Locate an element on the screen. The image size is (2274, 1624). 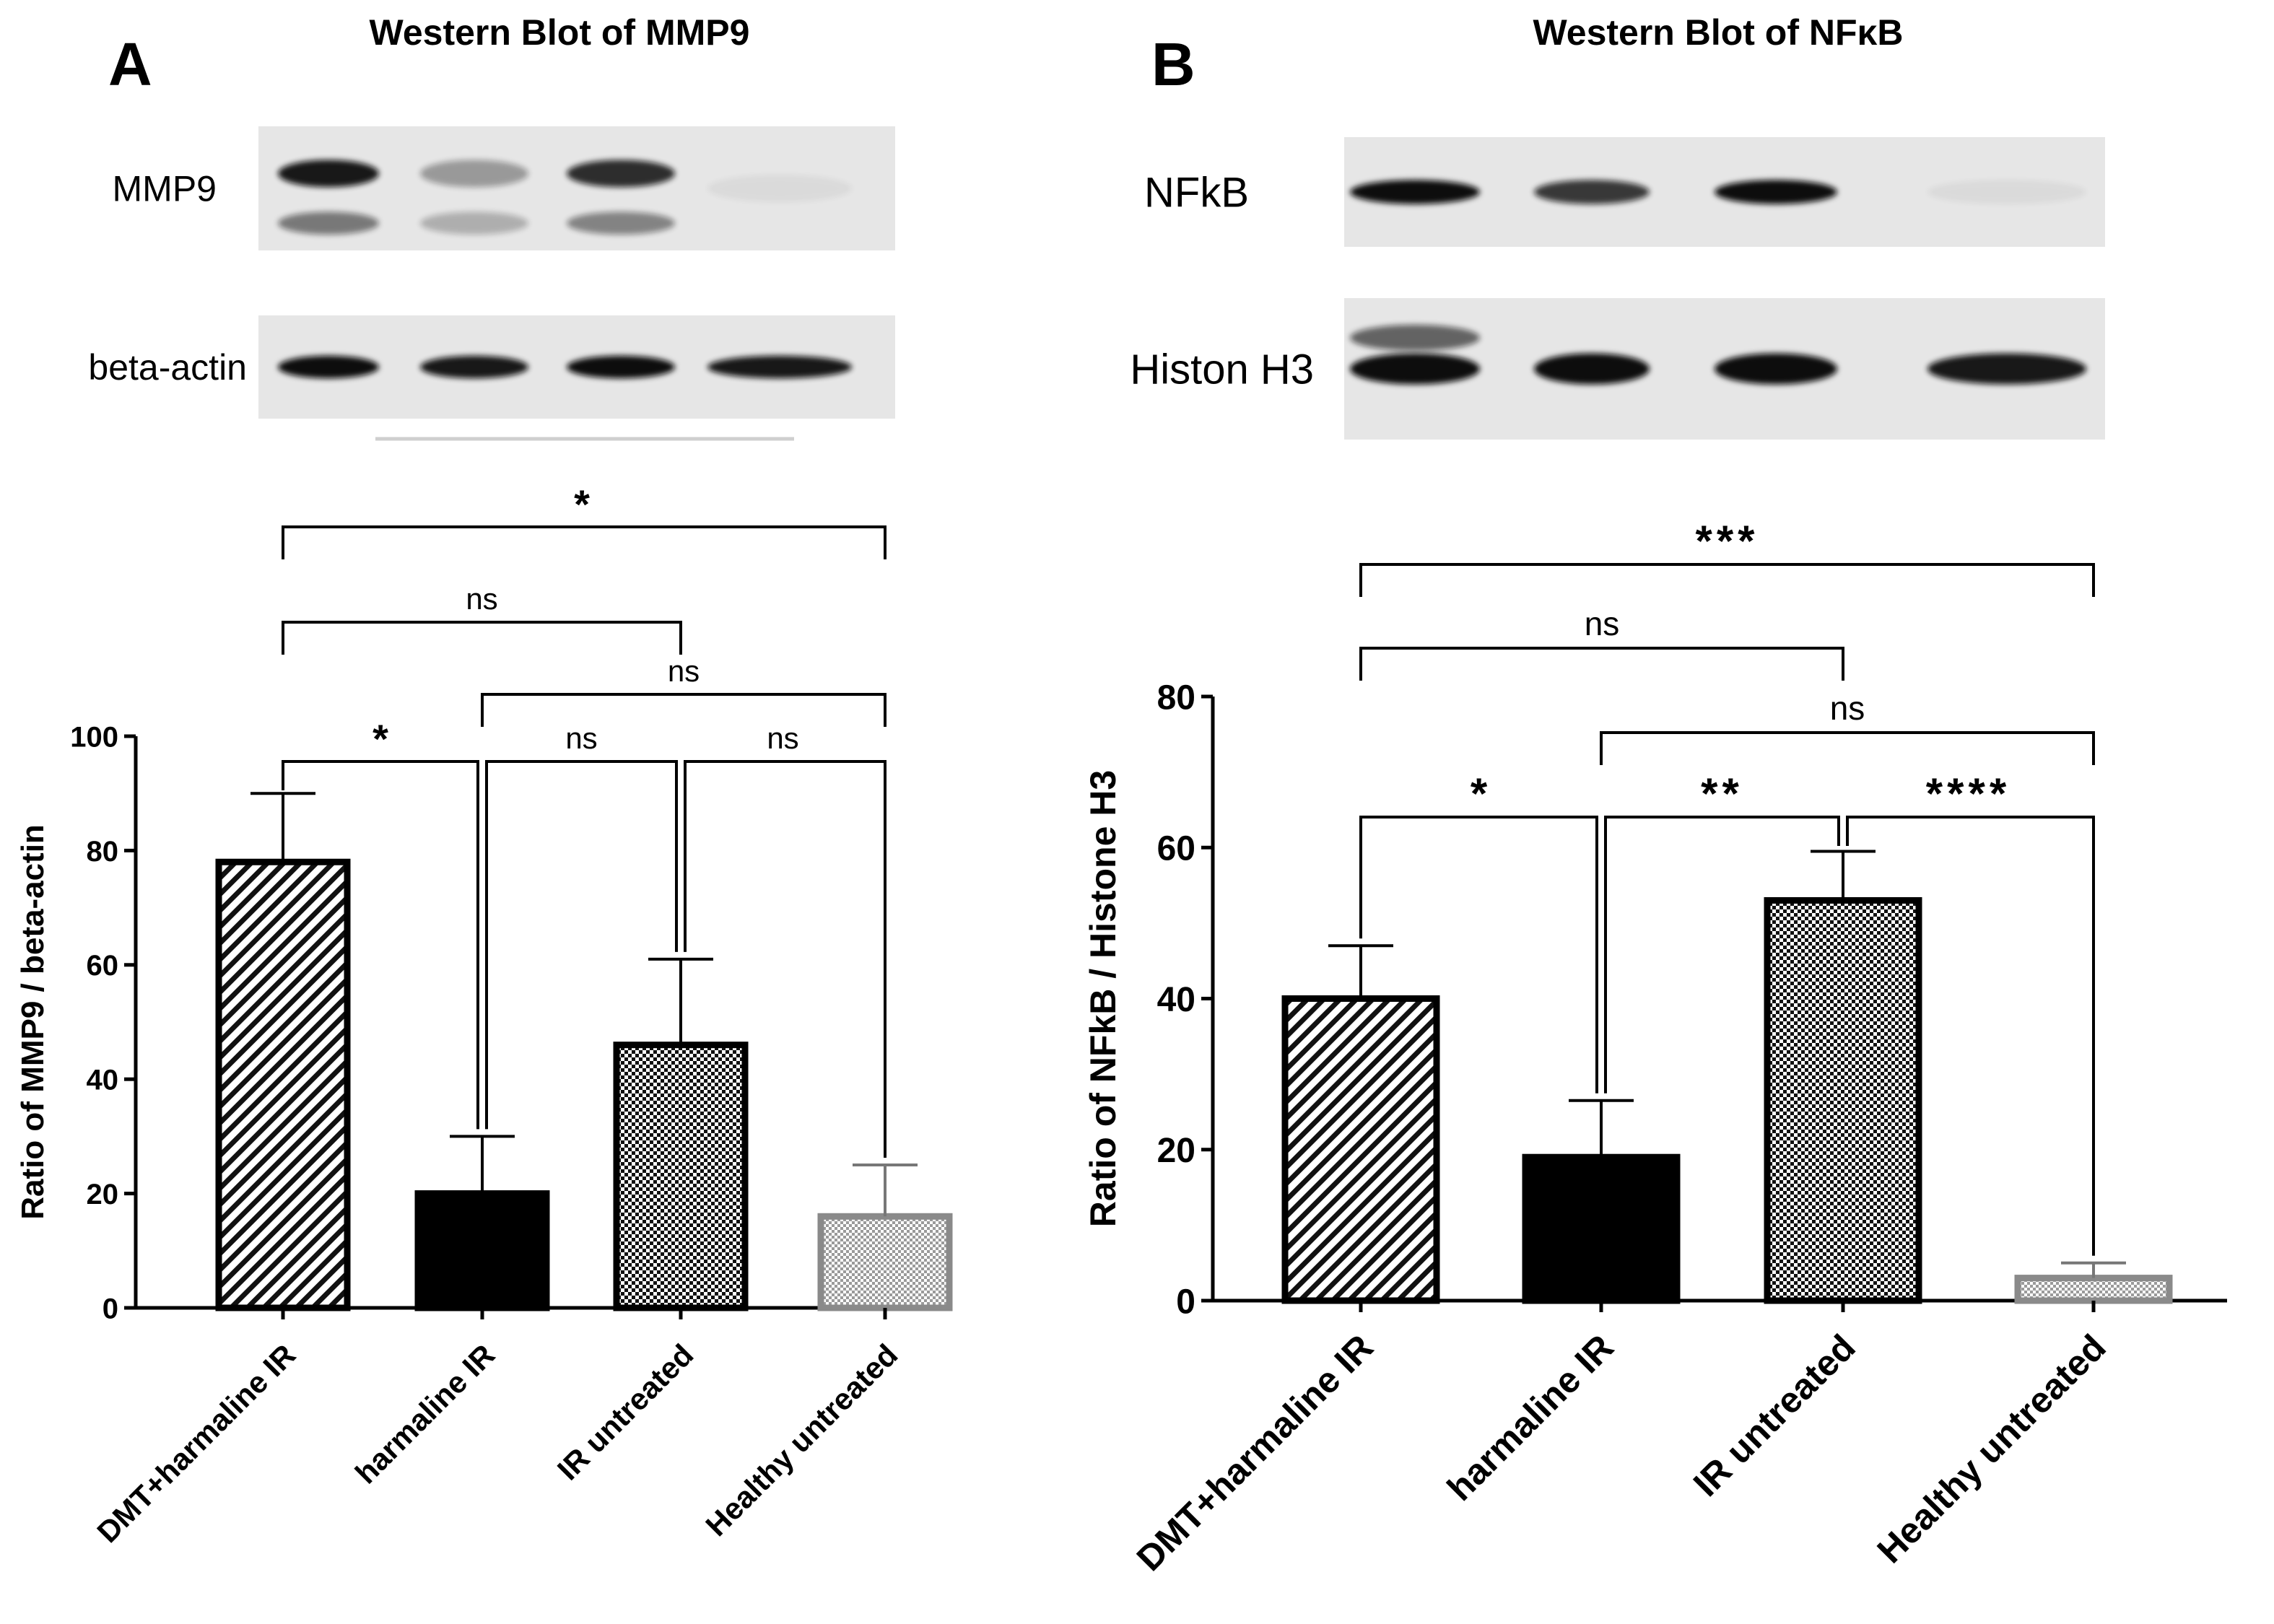
significance-label: **** is located at coordinates (1969, 793).